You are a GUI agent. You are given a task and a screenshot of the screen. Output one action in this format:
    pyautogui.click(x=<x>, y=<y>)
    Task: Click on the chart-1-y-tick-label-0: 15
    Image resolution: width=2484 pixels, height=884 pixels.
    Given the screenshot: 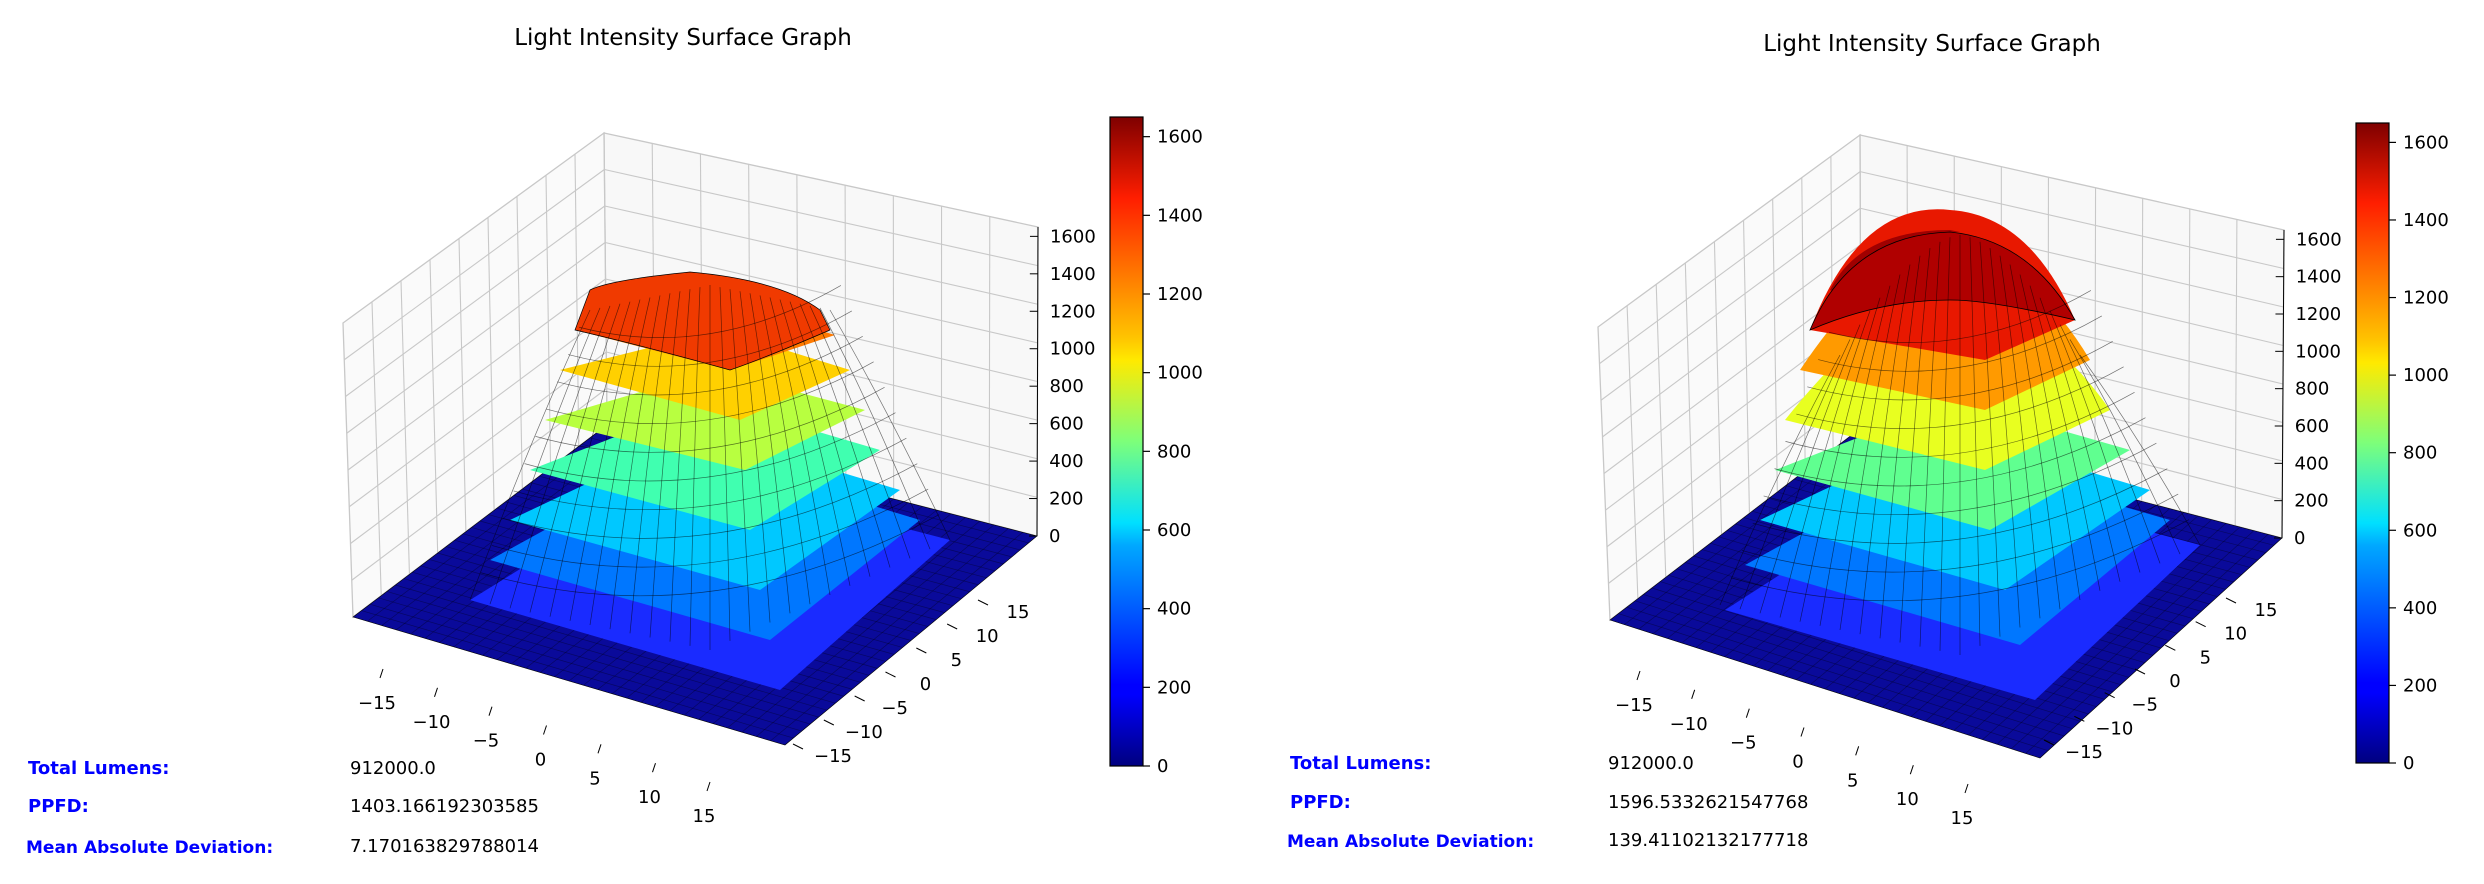 What is the action you would take?
    pyautogui.click(x=1018, y=612)
    